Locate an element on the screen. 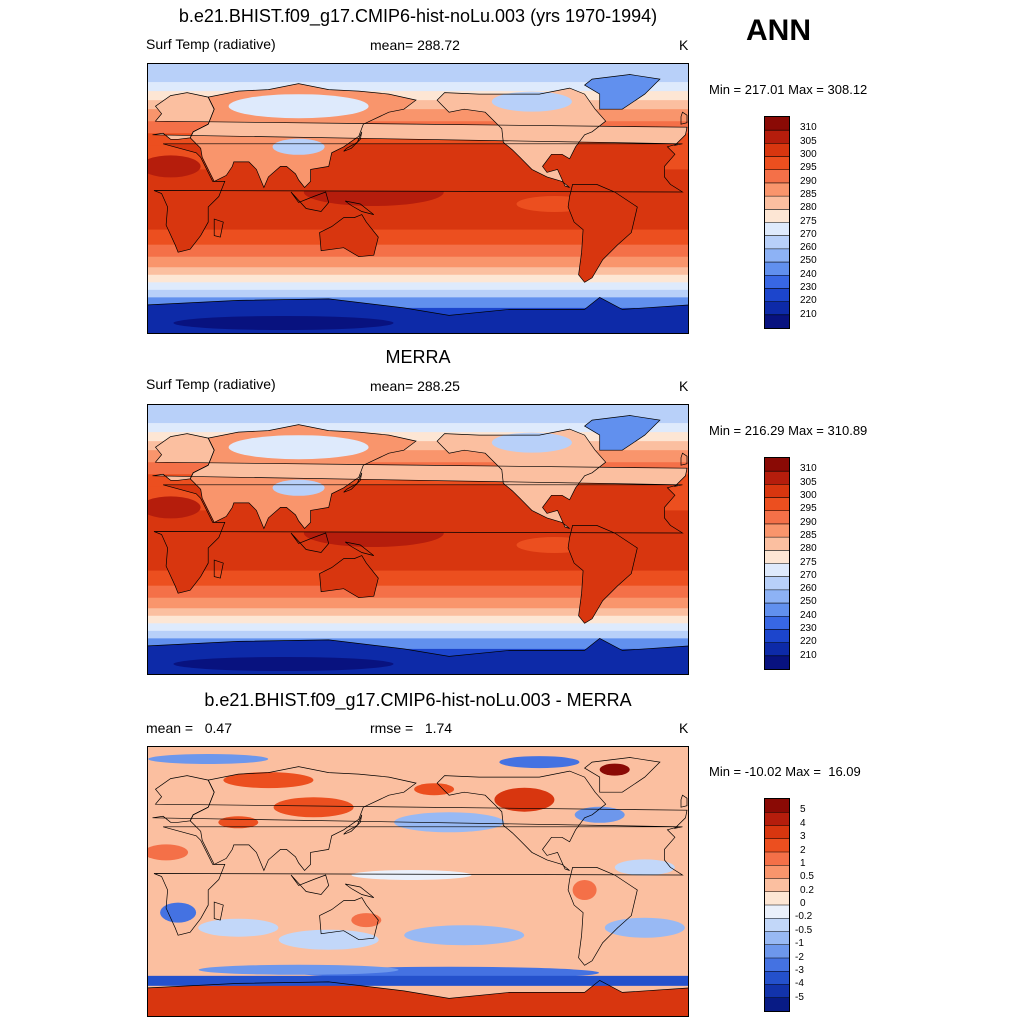  colorbar-tick-label: 4 is located at coordinates (803, 823).